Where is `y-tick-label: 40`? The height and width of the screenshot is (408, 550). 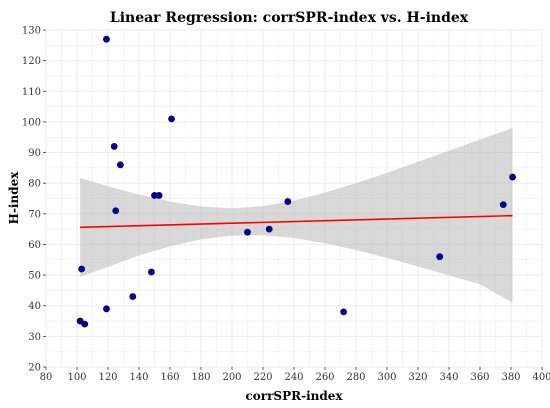
y-tick-label: 40 is located at coordinates (34, 306).